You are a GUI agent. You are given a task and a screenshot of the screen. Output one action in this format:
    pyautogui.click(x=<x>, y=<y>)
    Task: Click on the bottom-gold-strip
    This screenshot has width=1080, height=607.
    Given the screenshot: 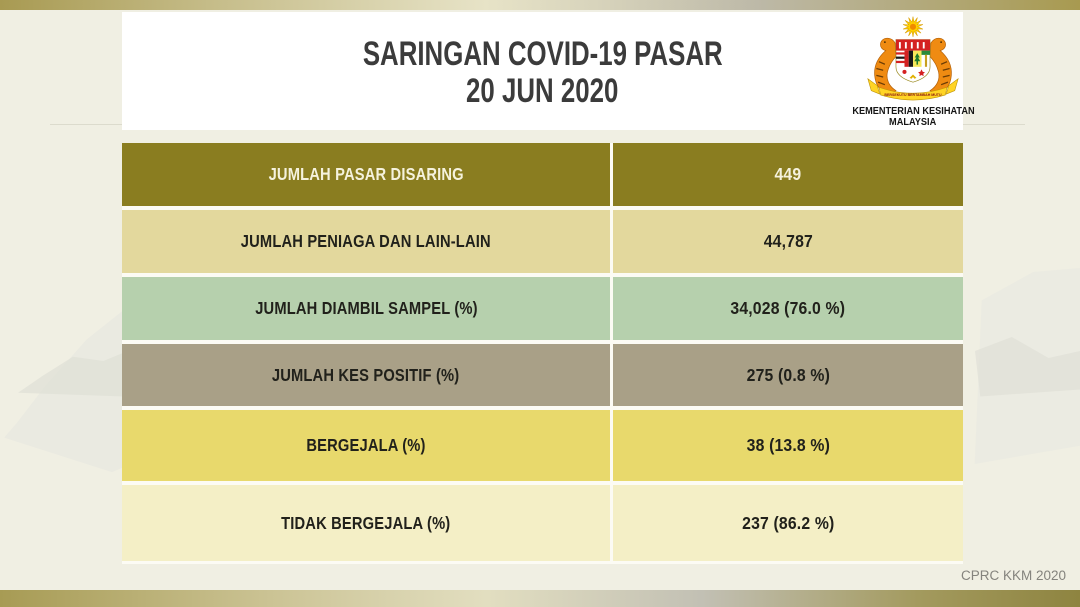 What is the action you would take?
    pyautogui.click(x=540, y=598)
    